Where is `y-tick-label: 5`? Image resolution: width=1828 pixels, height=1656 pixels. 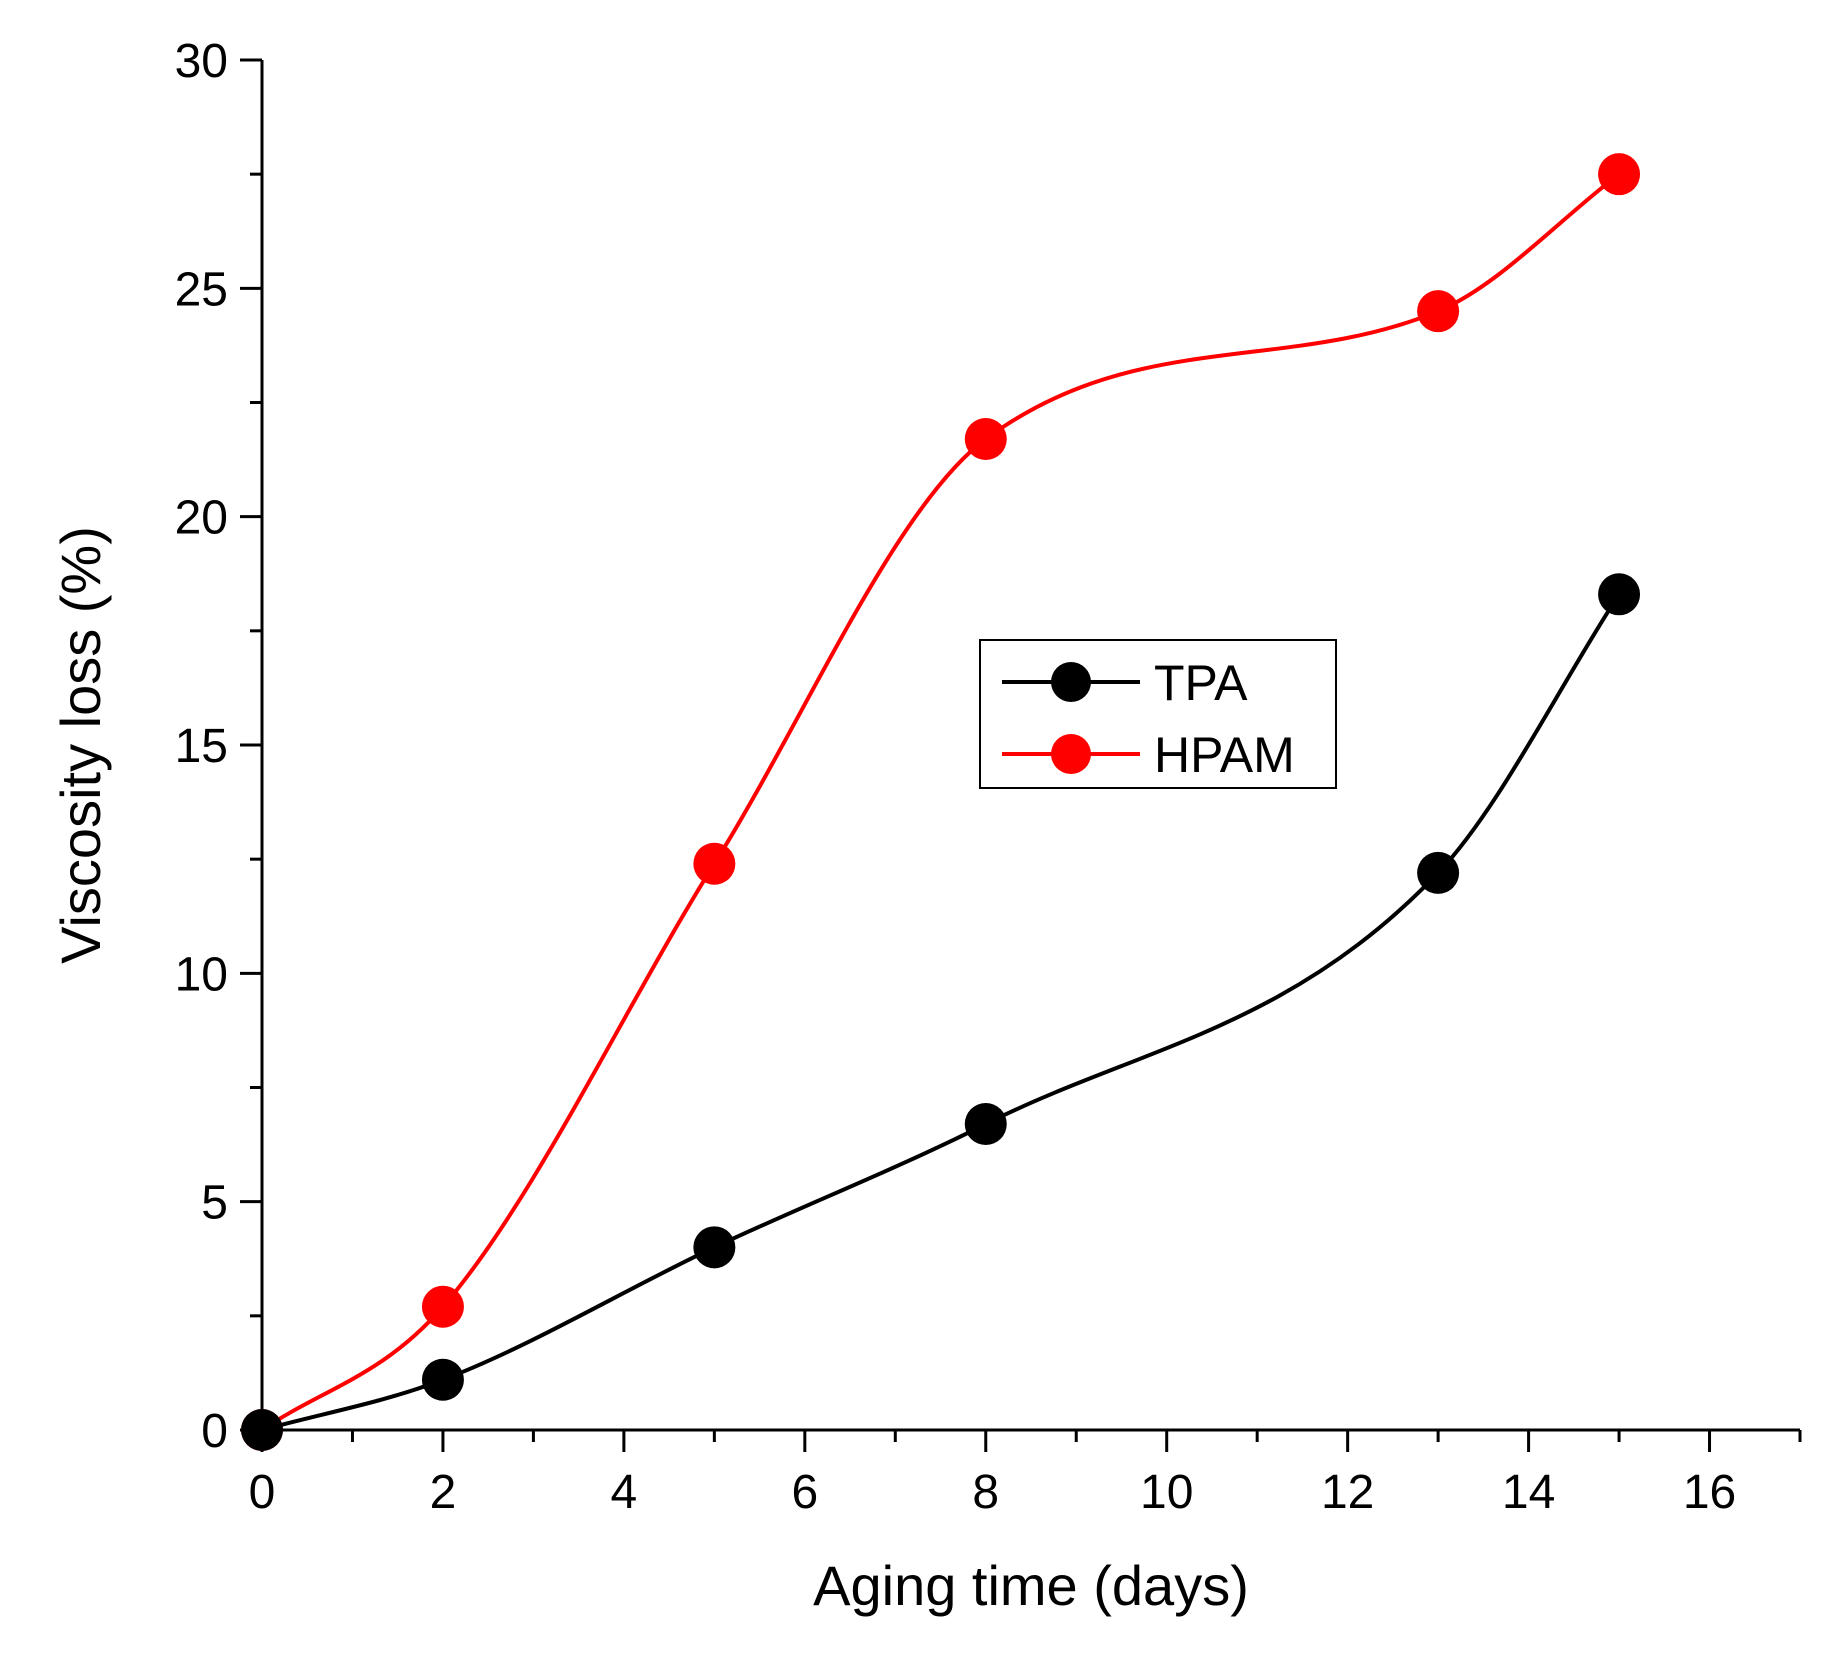
y-tick-label: 5 is located at coordinates (214, 1203).